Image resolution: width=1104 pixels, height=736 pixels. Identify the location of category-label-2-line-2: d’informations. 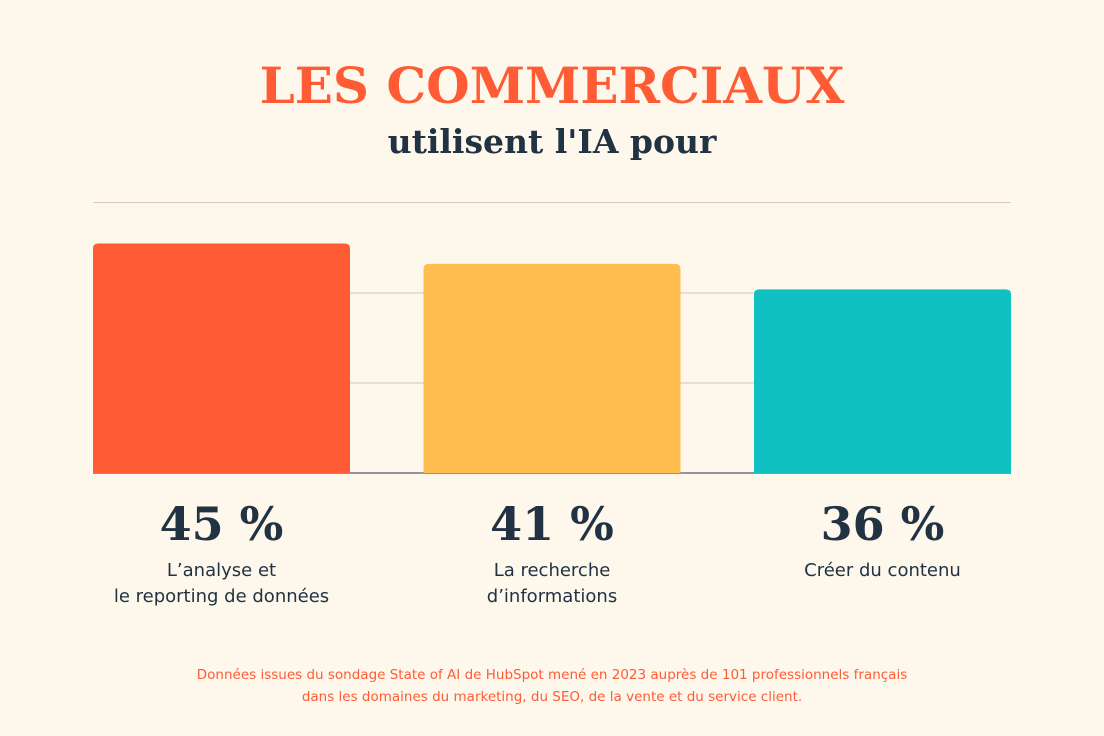
(552, 596).